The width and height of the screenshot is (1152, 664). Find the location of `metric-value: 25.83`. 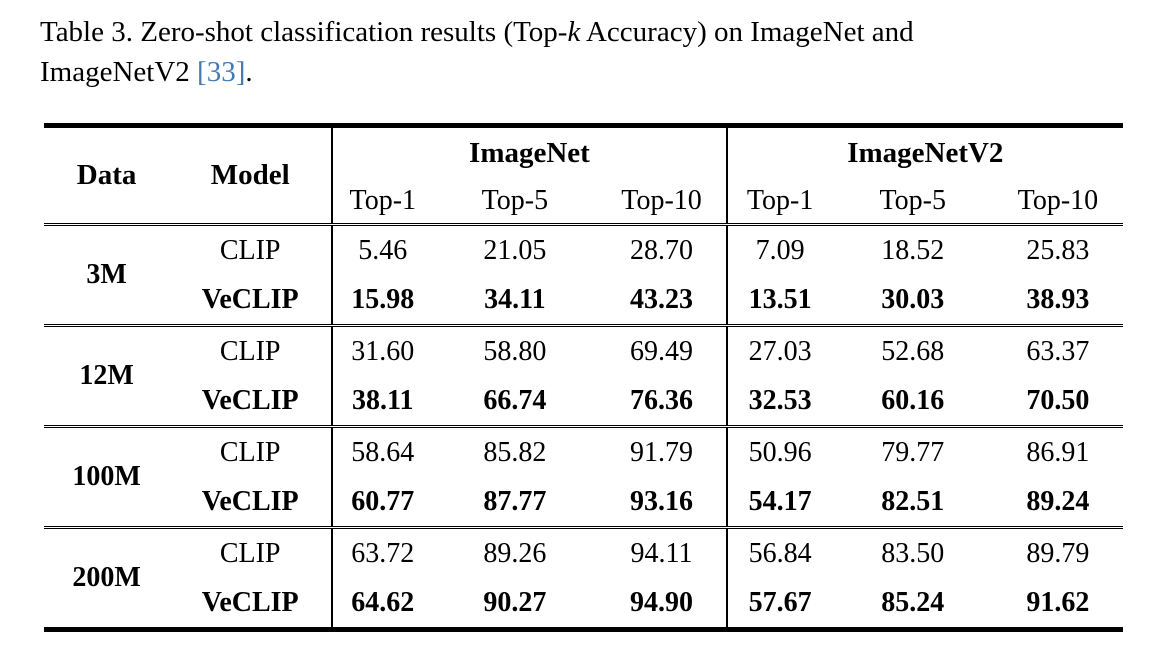

metric-value: 25.83 is located at coordinates (1058, 250).